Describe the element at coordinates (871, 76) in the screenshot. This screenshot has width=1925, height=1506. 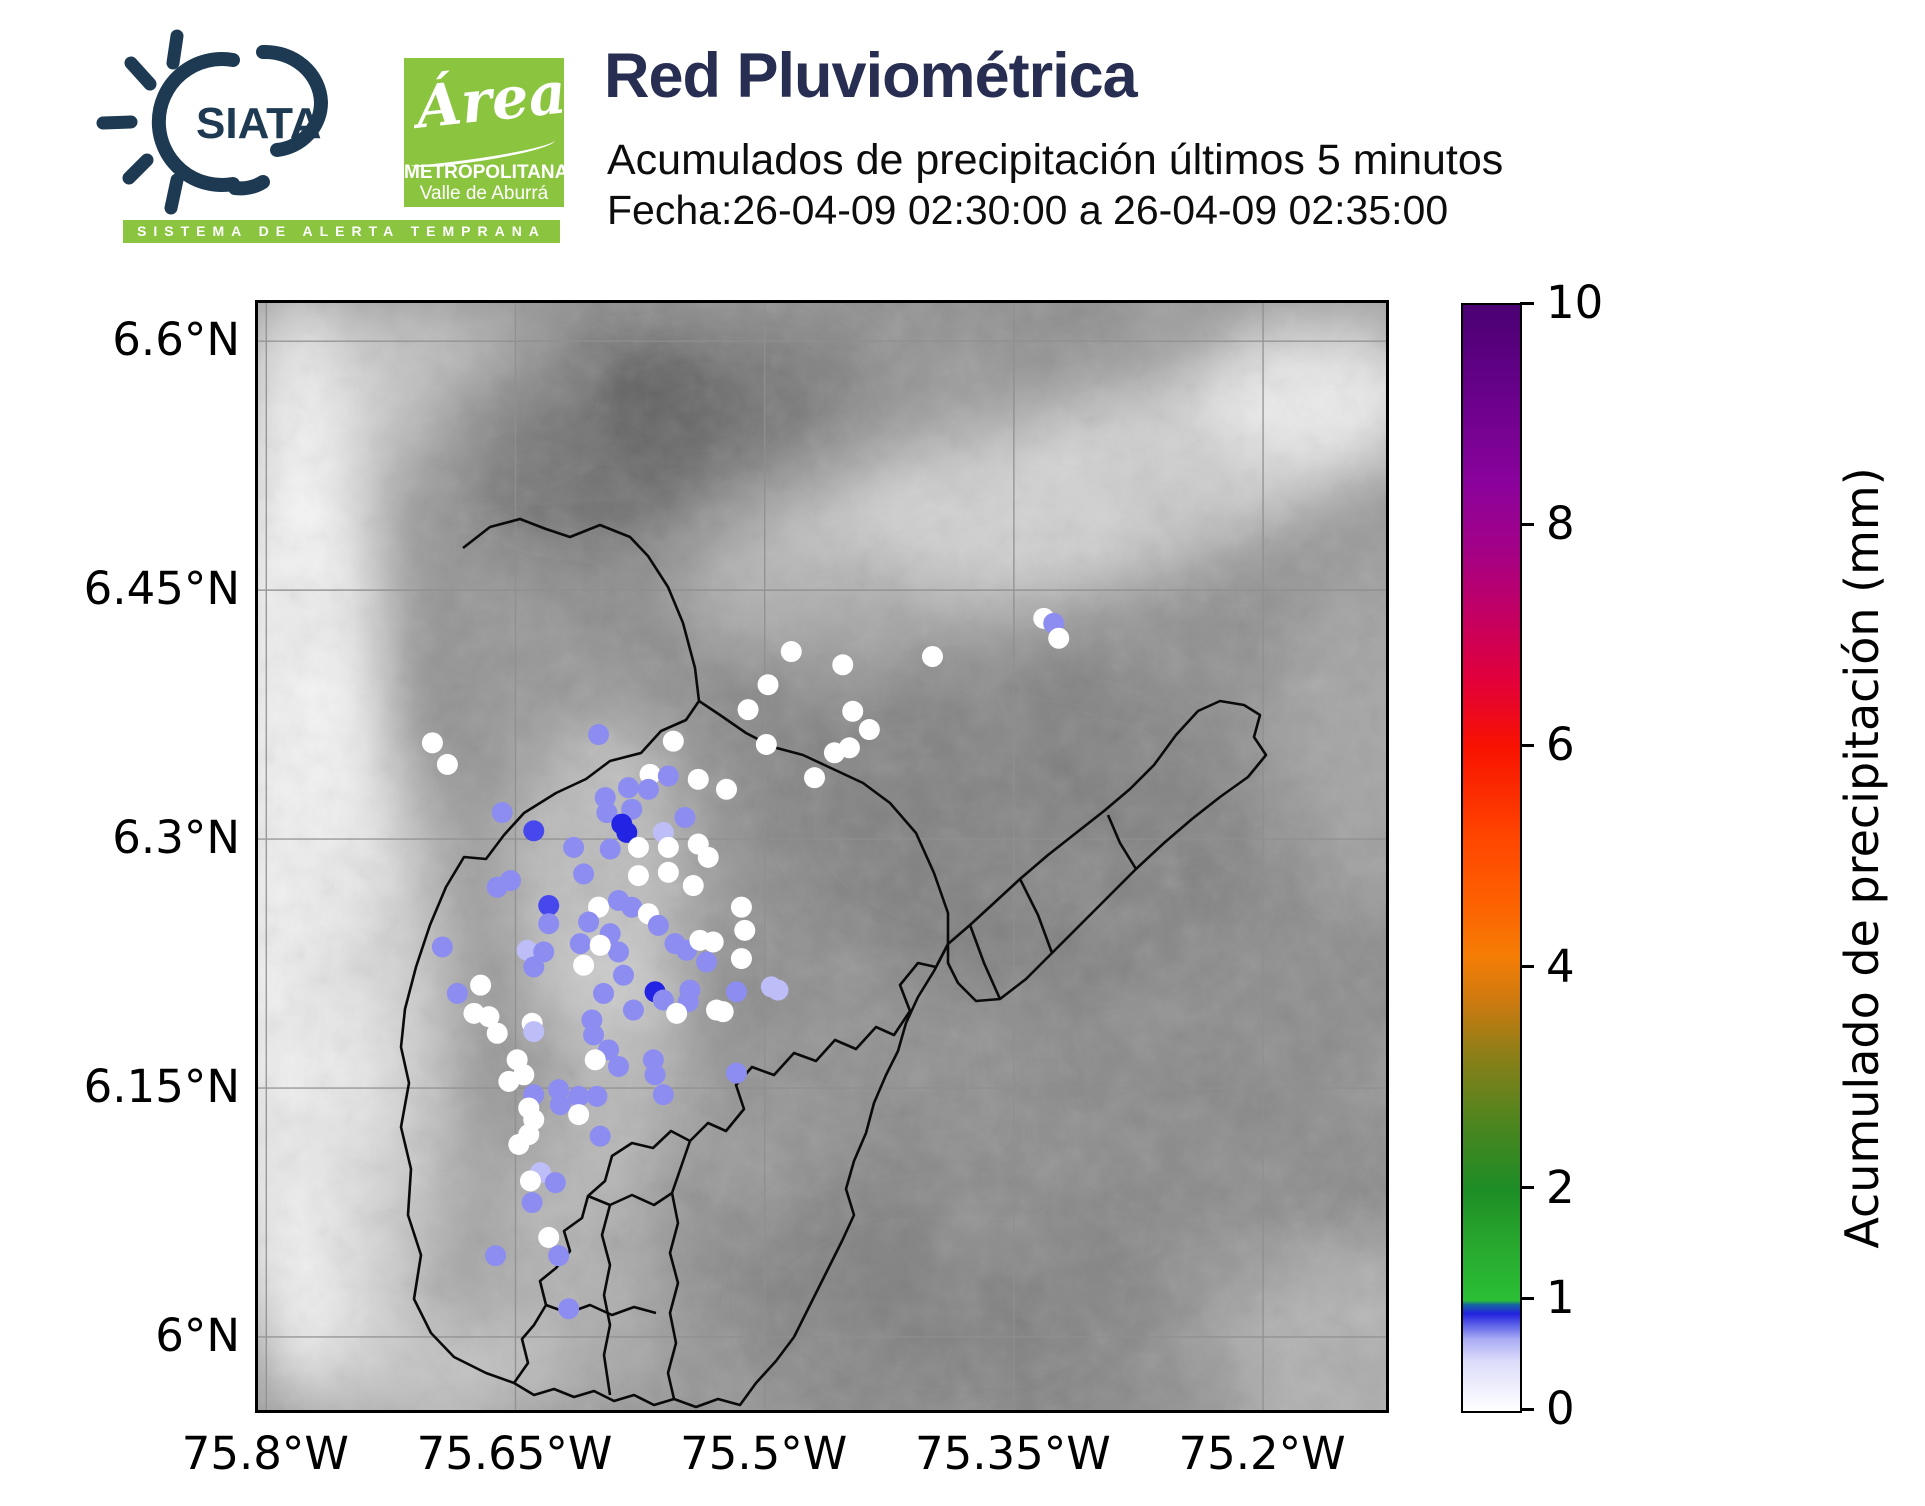
I see `page-title: Red Pluviométrica` at that location.